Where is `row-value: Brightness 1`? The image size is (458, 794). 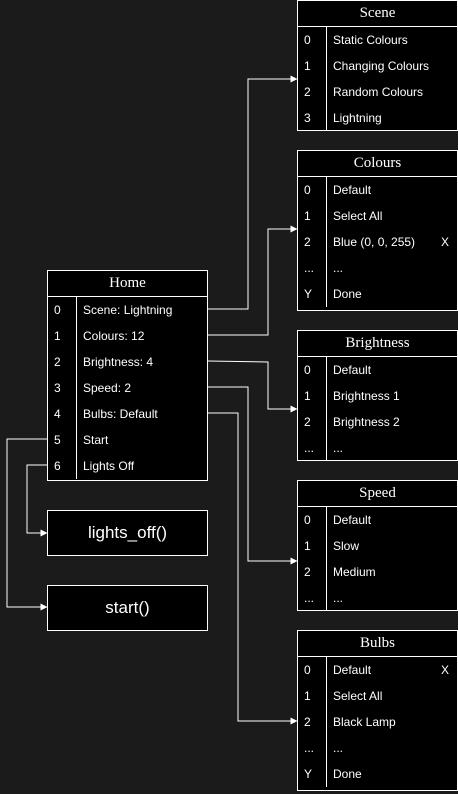 row-value: Brightness 1 is located at coordinates (366, 396).